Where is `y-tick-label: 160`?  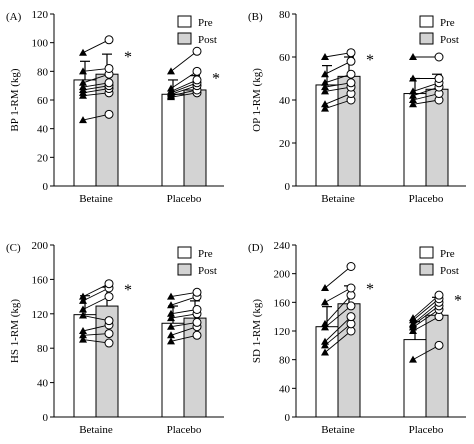 y-tick-label: 160 is located at coordinates (282, 303).